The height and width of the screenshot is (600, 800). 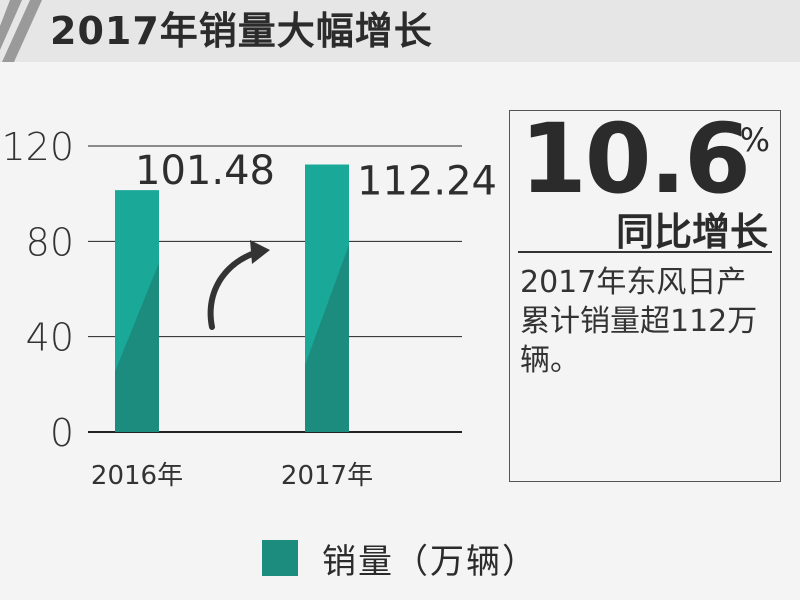 I want to click on y-tick-label: 40, so click(x=50, y=338).